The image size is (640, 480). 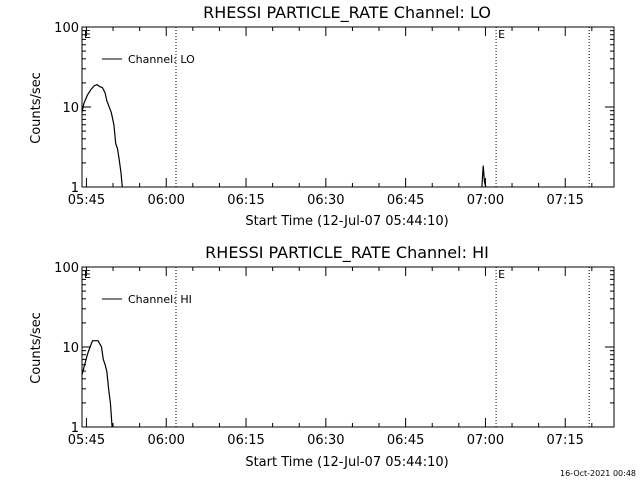 What do you see at coordinates (485, 440) in the screenshot?
I see `chart-hi-x-tick-label: 07:00` at bounding box center [485, 440].